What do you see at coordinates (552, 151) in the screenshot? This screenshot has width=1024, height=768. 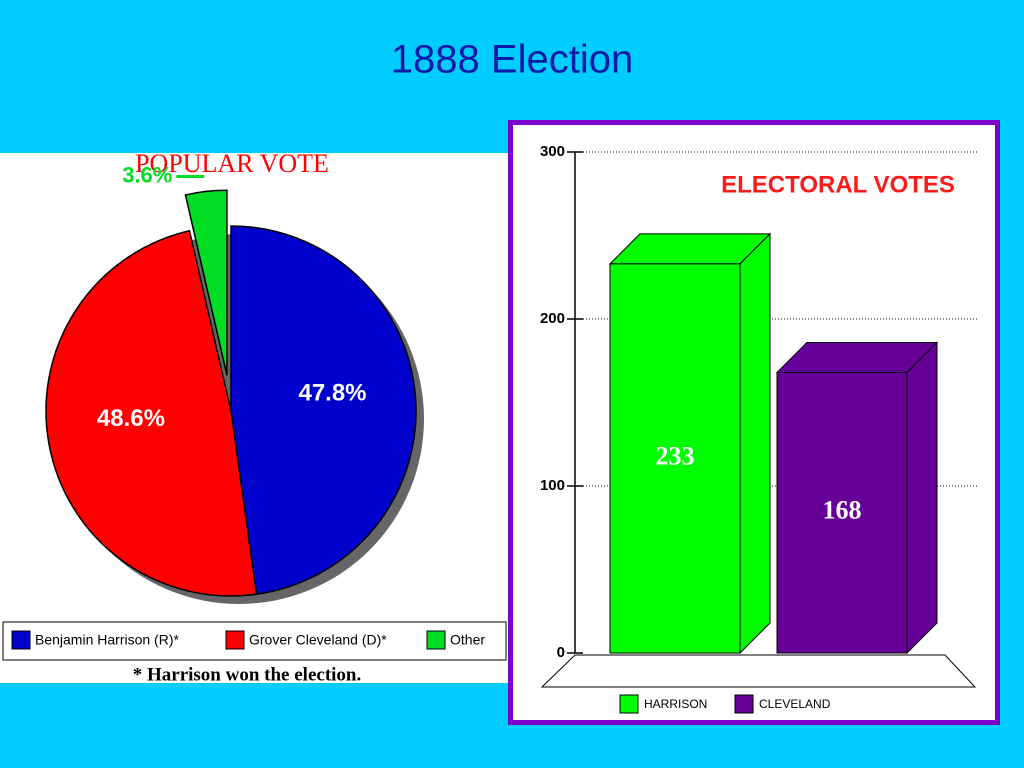 I see `y-tick-label: 300` at bounding box center [552, 151].